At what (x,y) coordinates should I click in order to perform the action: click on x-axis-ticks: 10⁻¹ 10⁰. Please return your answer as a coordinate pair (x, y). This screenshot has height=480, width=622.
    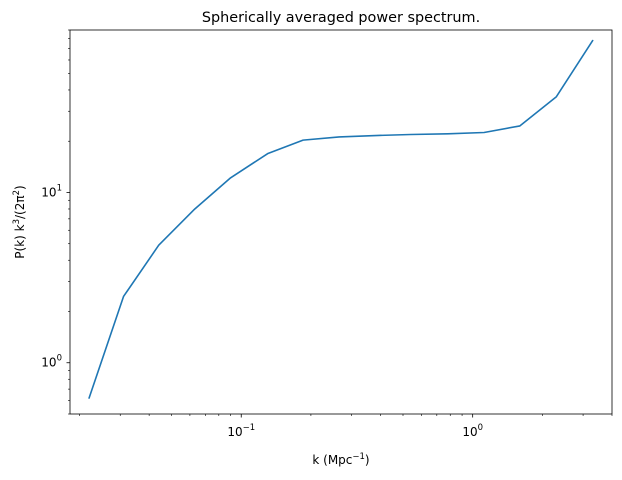
    Looking at the image, I should click on (346, 426).